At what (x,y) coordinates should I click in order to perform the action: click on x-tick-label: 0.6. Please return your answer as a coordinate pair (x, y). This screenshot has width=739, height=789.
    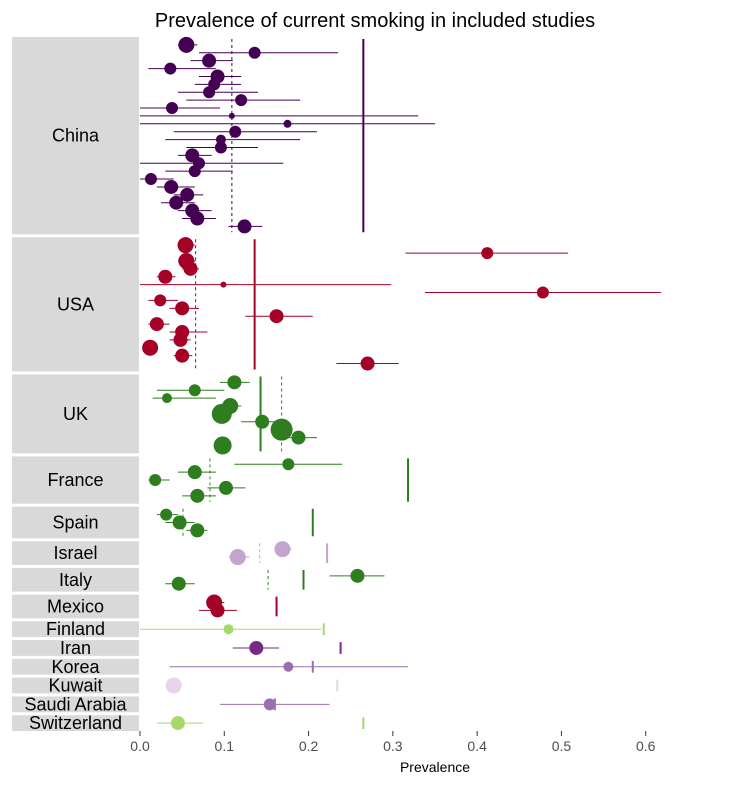
    Looking at the image, I should click on (646, 746).